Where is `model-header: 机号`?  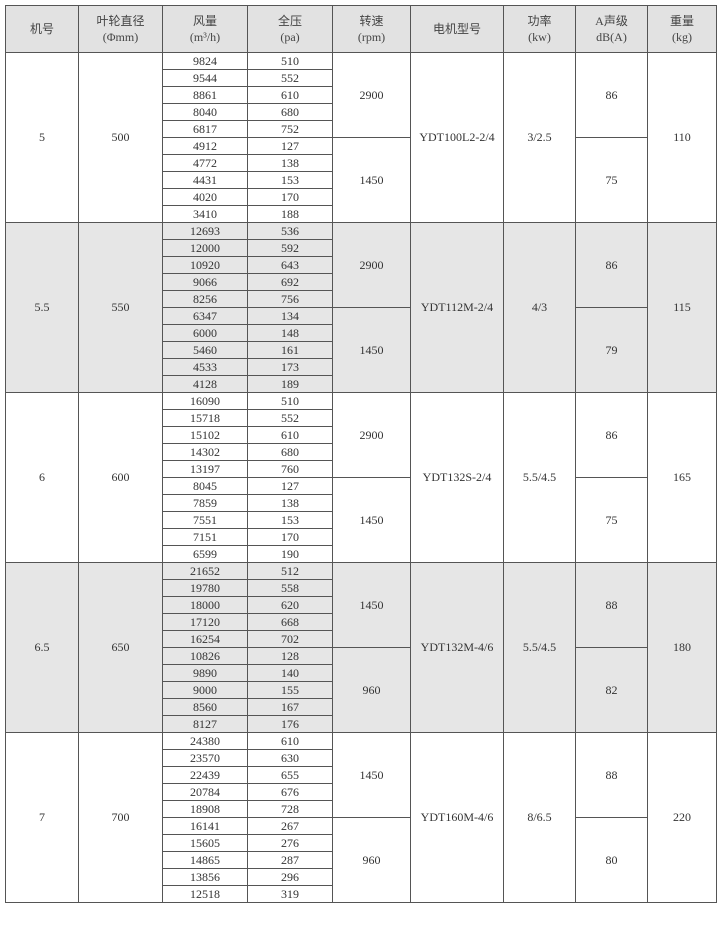
model-header: 机号 is located at coordinates (42, 29).